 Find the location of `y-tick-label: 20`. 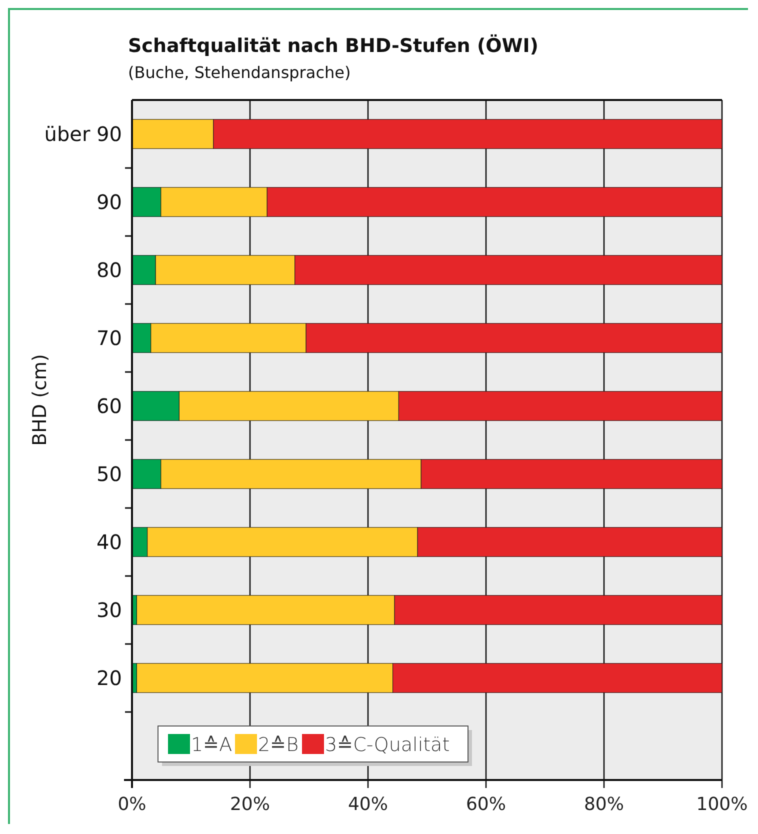

y-tick-label: 20 is located at coordinates (109, 678).